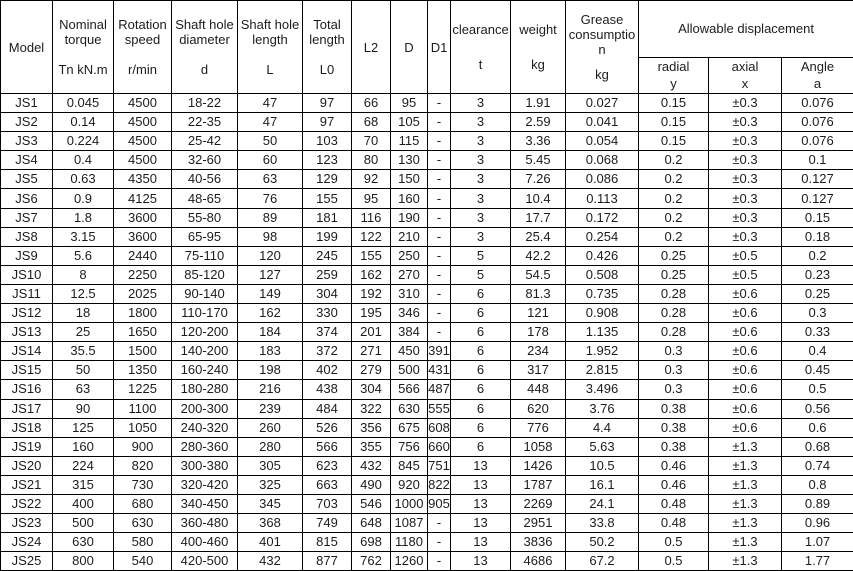 The image size is (853, 571). Describe the element at coordinates (204, 47) in the screenshot. I see `col-header-shaft-hole-diameter: Shaft hole diameter d` at that location.